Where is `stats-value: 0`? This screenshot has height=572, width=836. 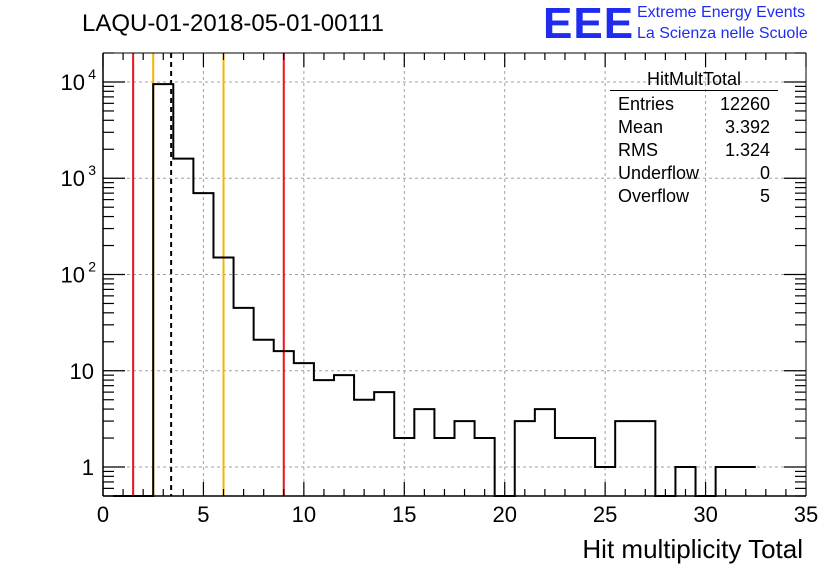 stats-value: 0 is located at coordinates (764, 173).